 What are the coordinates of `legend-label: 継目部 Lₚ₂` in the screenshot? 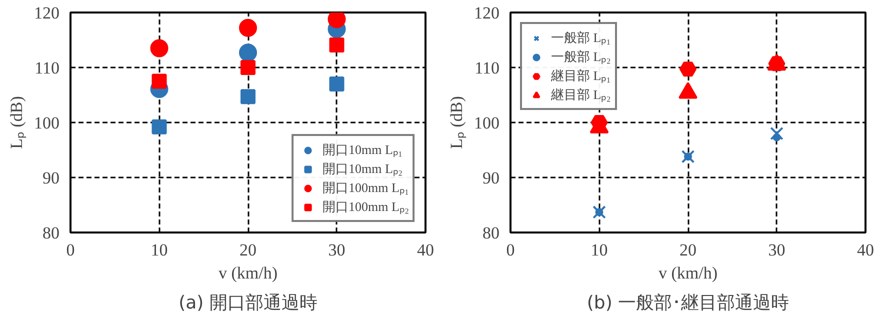 It's located at (581, 95).